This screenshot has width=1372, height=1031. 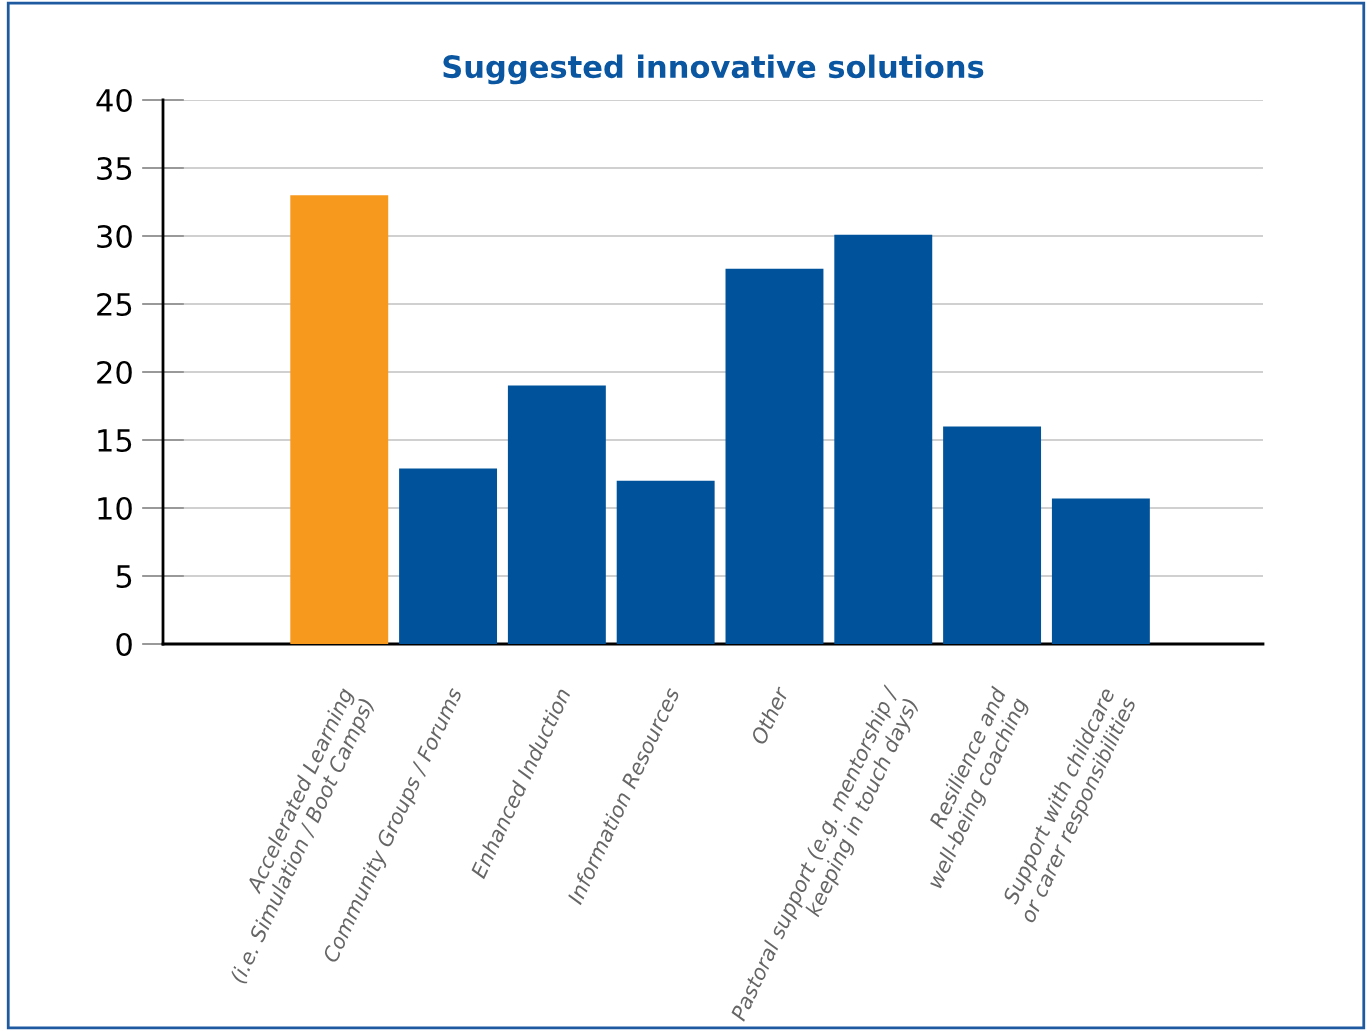 I want to click on chart-title: Suggested innovative solutions, so click(x=713, y=69).